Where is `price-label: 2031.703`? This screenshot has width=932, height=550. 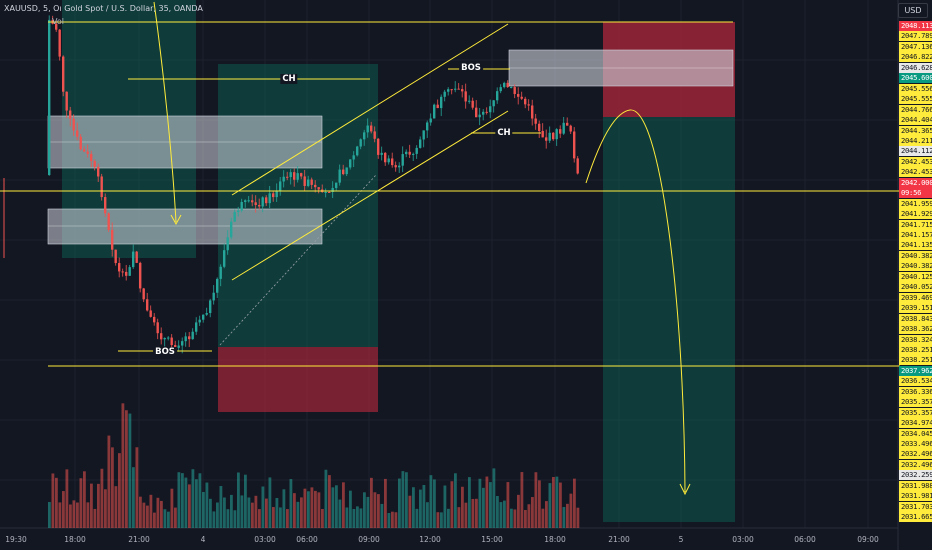 price-label: 2031.703 is located at coordinates (915, 506).